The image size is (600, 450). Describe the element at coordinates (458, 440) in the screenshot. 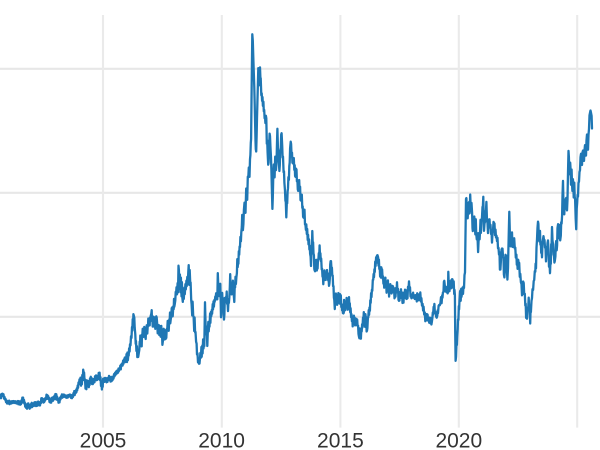

I see `svg-text: 2020` at that location.